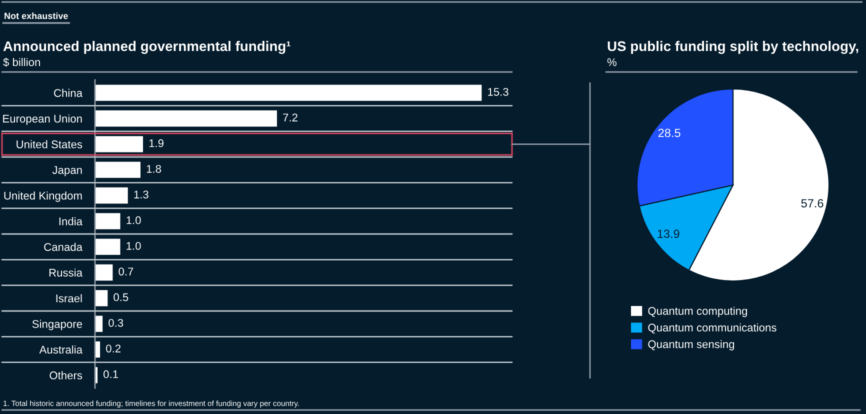  What do you see at coordinates (63, 246) in the screenshot?
I see `y-tick-label: Canada` at bounding box center [63, 246].